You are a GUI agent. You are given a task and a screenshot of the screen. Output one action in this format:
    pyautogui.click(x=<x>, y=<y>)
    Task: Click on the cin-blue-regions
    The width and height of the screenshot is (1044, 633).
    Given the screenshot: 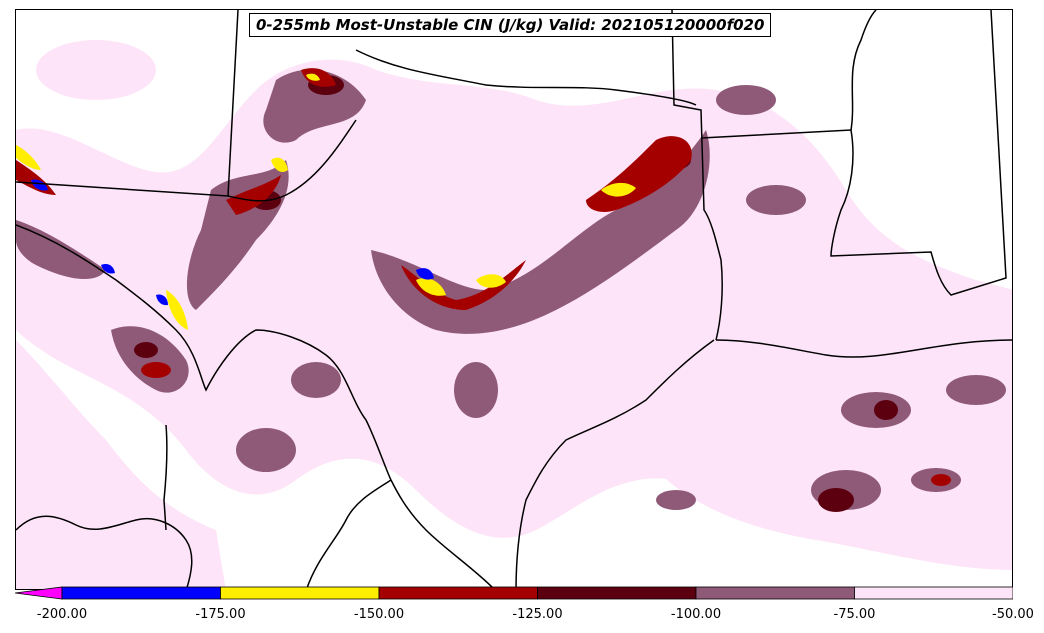 What is the action you would take?
    pyautogui.click(x=232, y=242)
    